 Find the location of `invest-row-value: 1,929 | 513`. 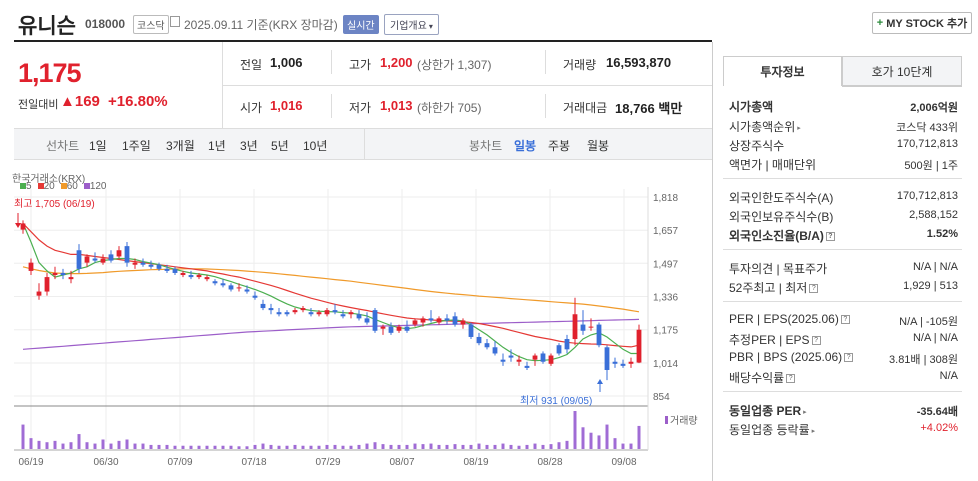

invest-row-value: 1,929 | 513 is located at coordinates (930, 286).